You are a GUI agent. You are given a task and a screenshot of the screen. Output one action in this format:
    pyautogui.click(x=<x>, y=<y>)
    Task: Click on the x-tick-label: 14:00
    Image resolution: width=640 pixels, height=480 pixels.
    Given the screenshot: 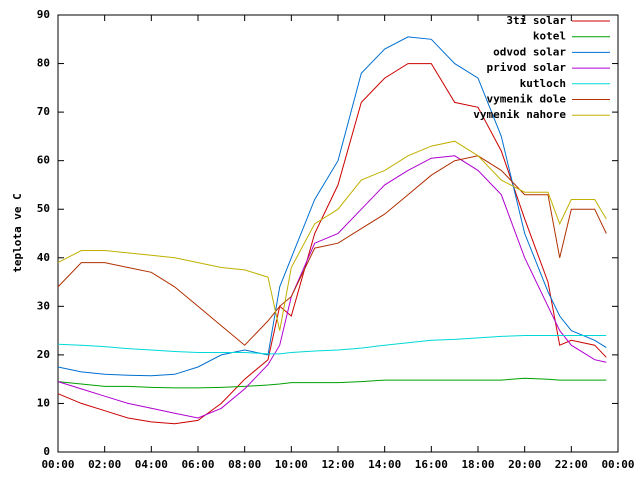 What is the action you would take?
    pyautogui.click(x=384, y=464)
    